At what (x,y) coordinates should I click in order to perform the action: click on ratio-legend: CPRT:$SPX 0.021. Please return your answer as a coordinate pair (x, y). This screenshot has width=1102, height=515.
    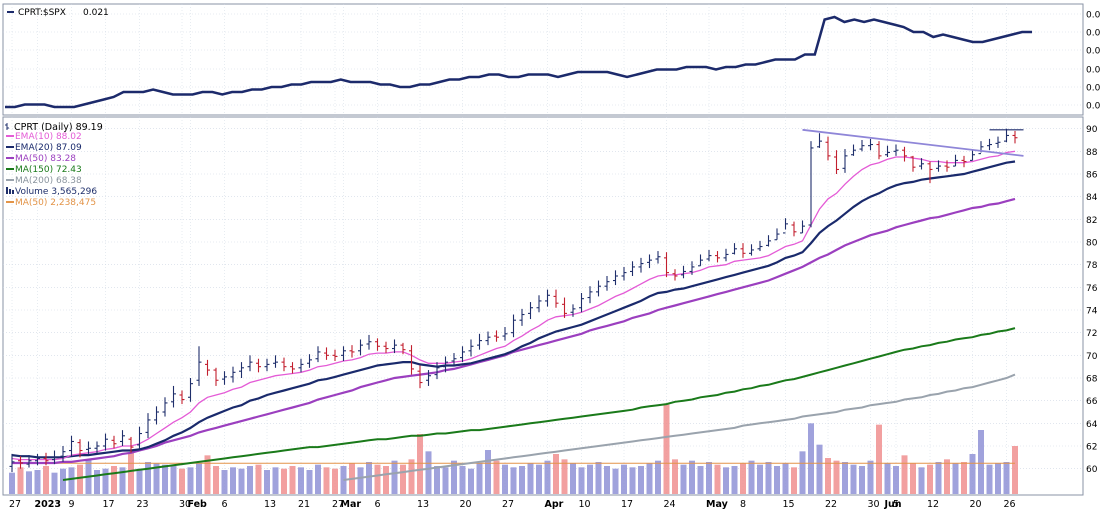
    Looking at the image, I should click on (58, 13).